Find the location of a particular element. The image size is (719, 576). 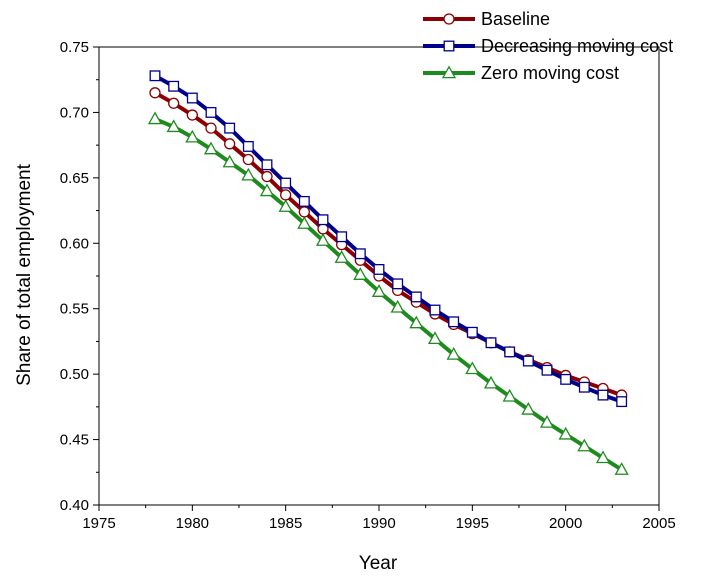

y-tick-label: 0.60 is located at coordinates (74, 243).